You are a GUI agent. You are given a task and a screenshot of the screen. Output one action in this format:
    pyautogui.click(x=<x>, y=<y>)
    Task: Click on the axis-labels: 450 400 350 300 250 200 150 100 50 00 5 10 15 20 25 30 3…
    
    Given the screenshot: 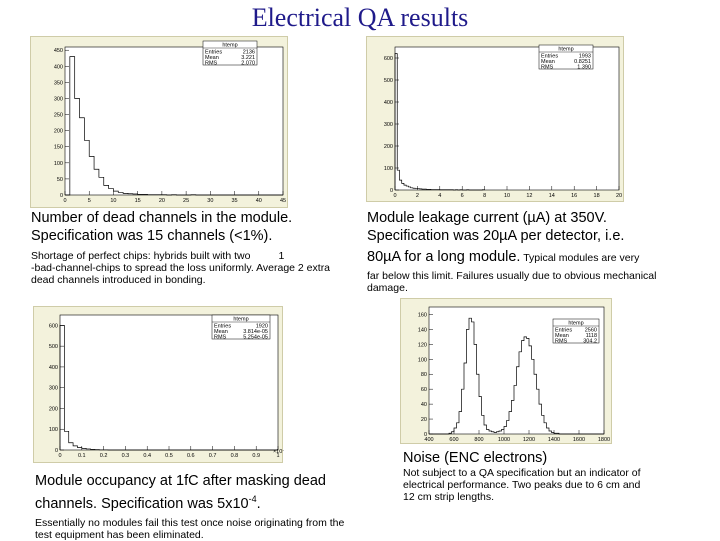 What is the action you would take?
    pyautogui.click(x=170, y=126)
    